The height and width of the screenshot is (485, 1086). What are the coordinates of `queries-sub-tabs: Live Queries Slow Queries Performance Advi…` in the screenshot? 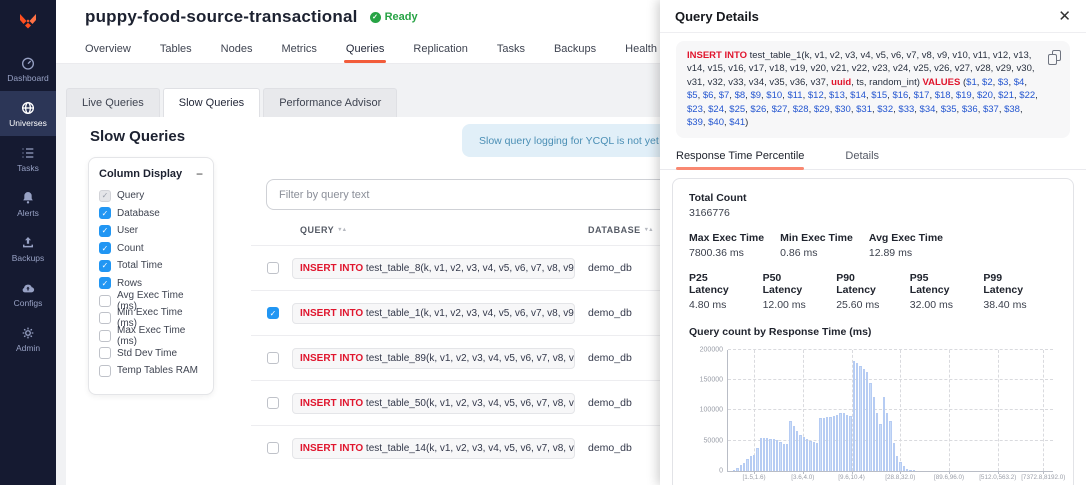 It's located at (232, 102).